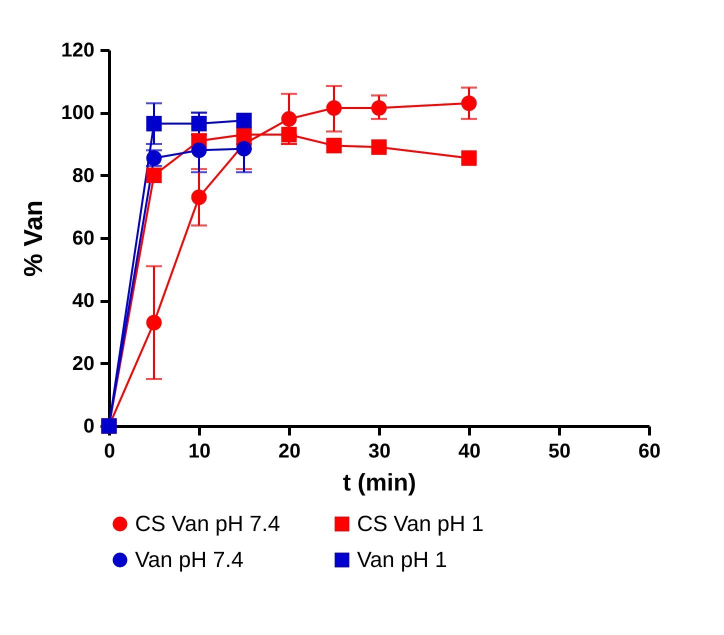  I want to click on x-tick-label: 40, so click(469, 451).